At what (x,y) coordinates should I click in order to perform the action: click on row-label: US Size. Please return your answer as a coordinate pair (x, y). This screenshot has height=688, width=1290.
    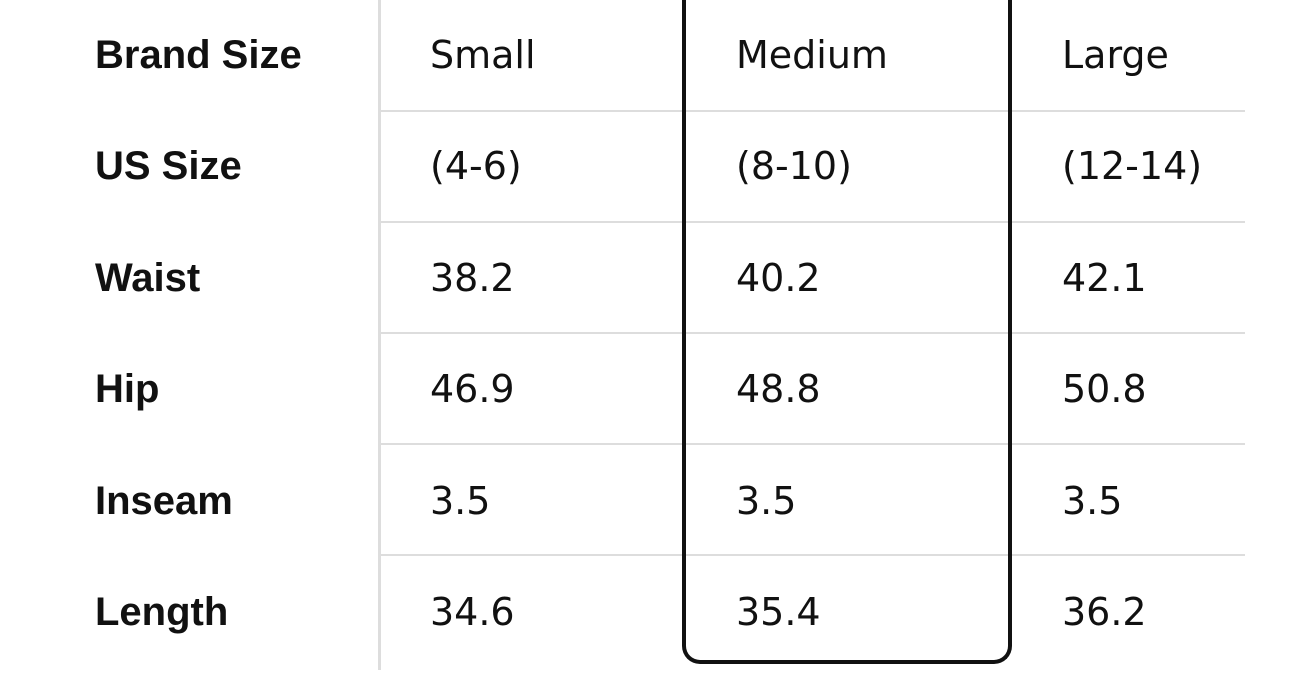
    Looking at the image, I should click on (168, 166).